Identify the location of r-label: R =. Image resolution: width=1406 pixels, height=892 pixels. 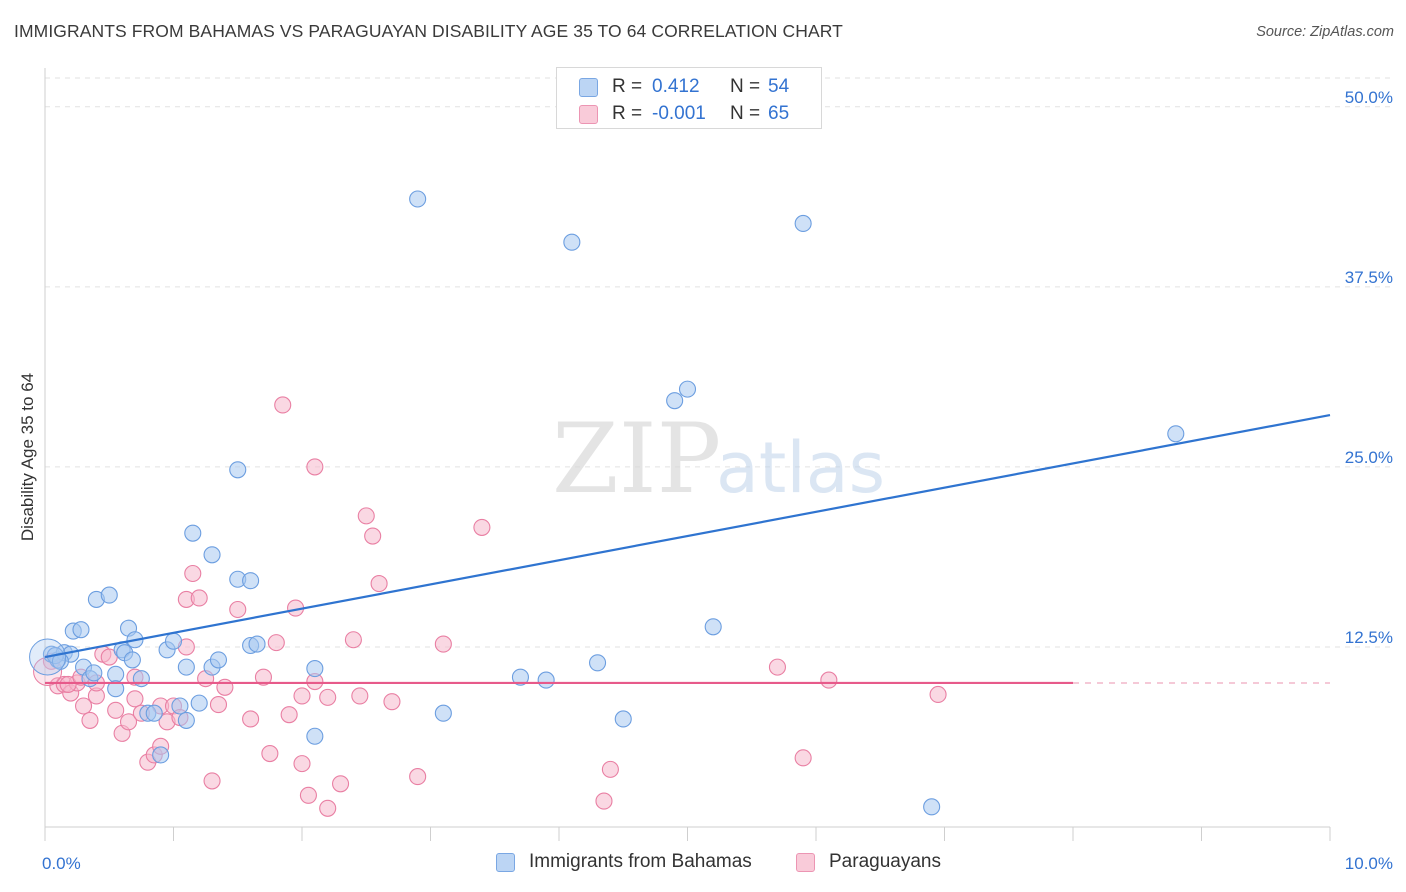
(627, 86).